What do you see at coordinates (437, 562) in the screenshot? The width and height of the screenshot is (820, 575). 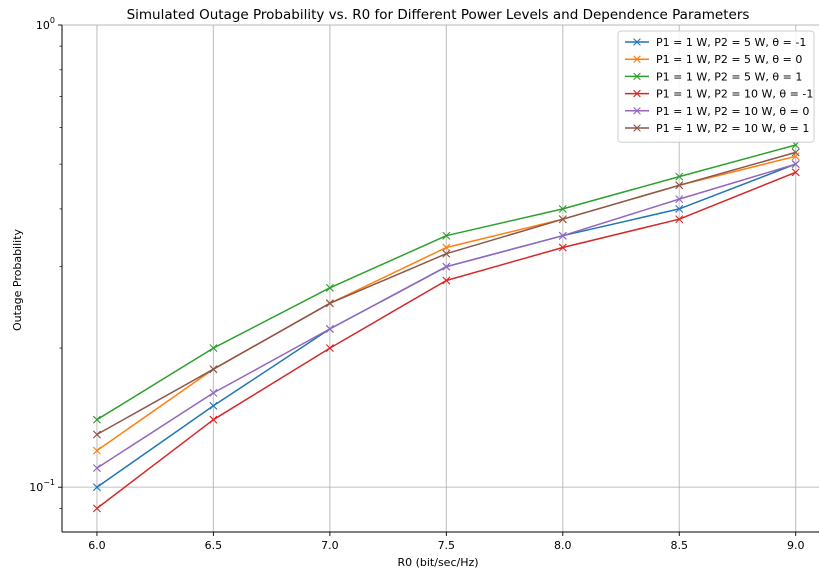 I see `x-axis-label: R0 (bit/sec/Hz)` at bounding box center [437, 562].